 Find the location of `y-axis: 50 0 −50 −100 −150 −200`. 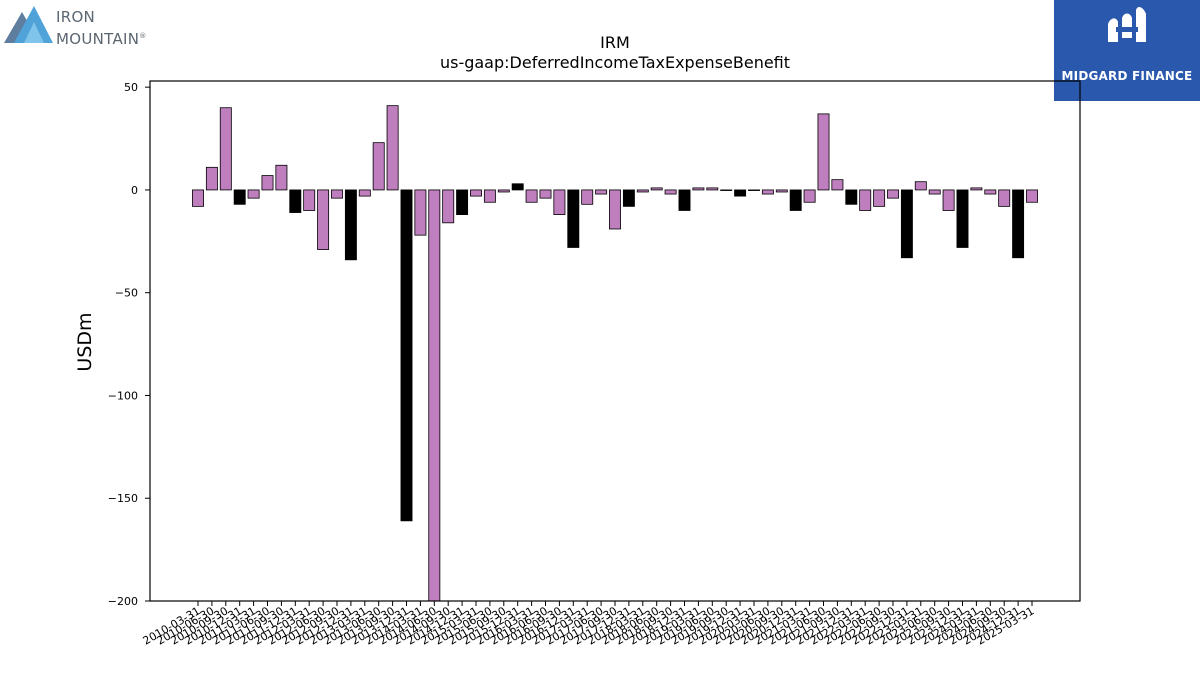

y-axis: 50 0 −50 −100 −150 −200 is located at coordinates (129, 344).